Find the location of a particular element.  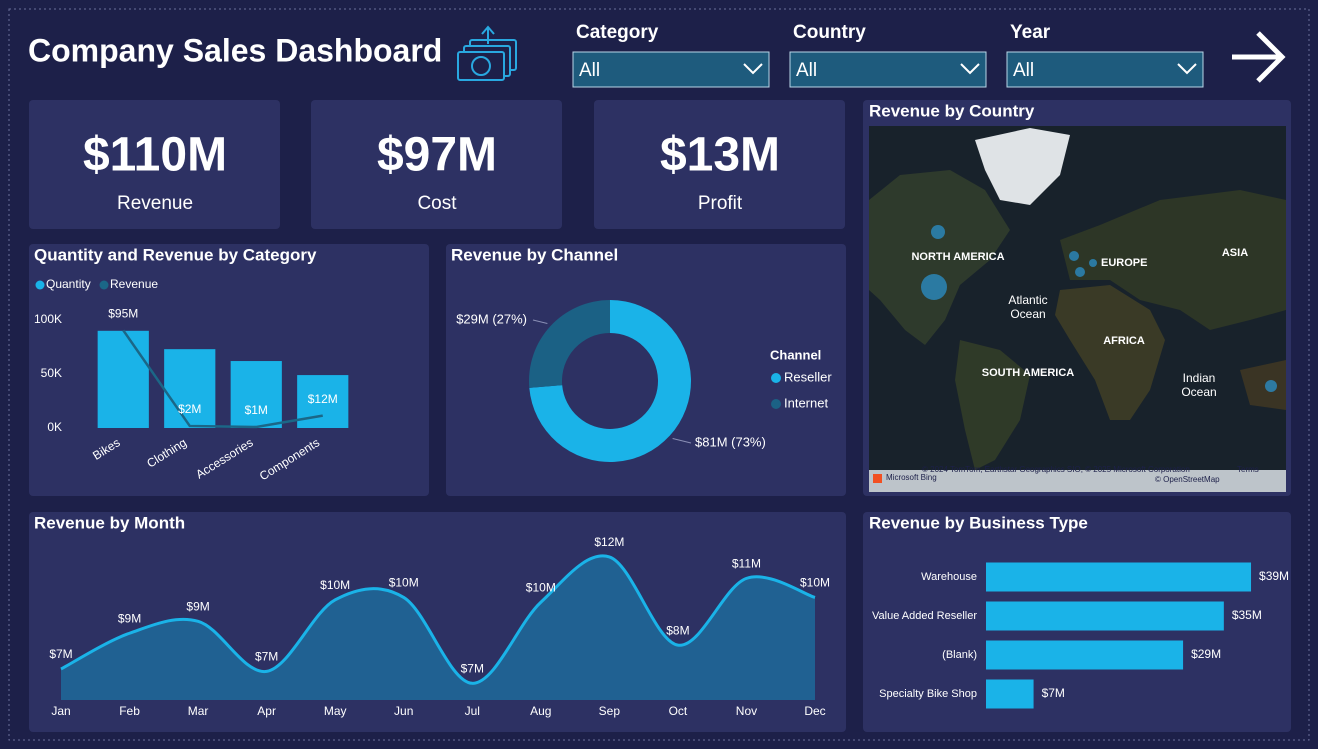

filter-label: Country is located at coordinates (829, 32).